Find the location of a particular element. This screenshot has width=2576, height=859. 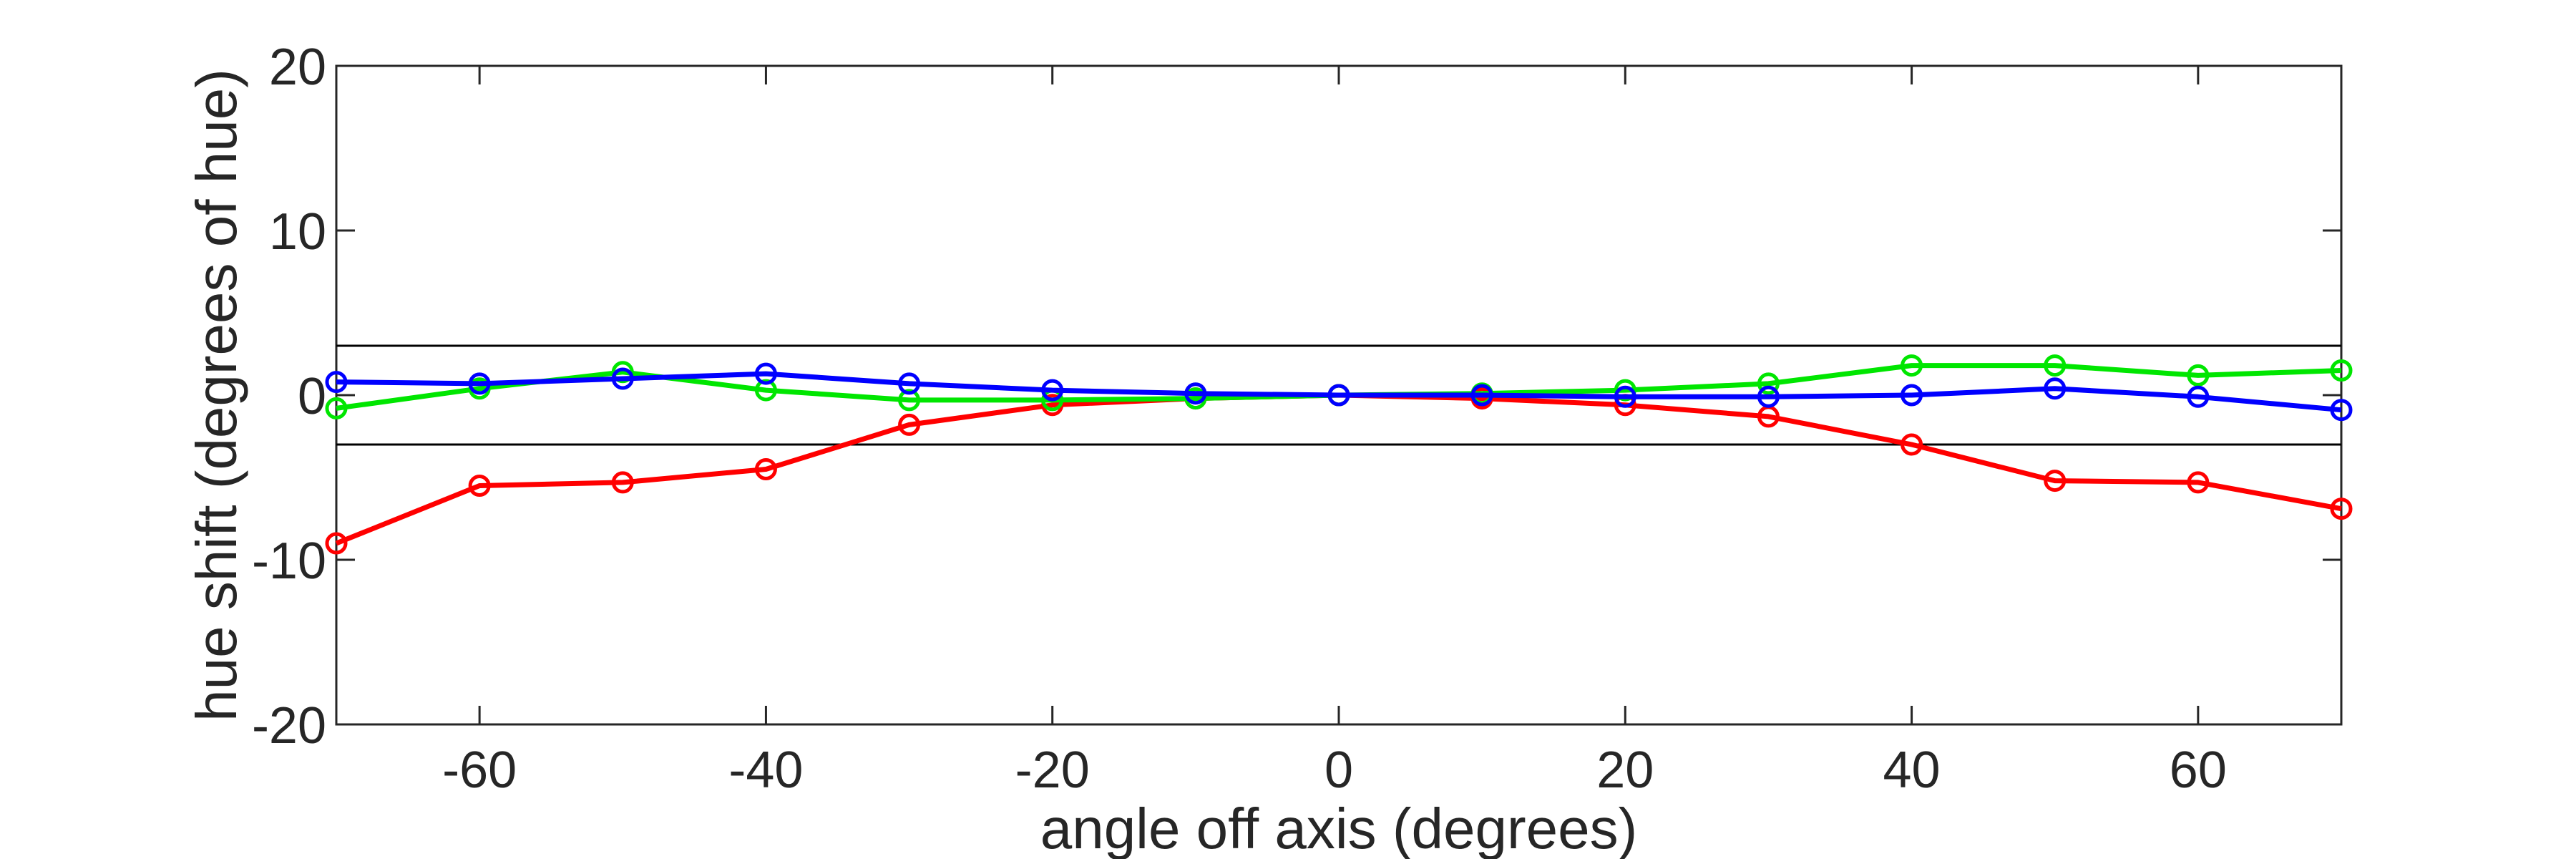

series-line-blue is located at coordinates (1339, 392).